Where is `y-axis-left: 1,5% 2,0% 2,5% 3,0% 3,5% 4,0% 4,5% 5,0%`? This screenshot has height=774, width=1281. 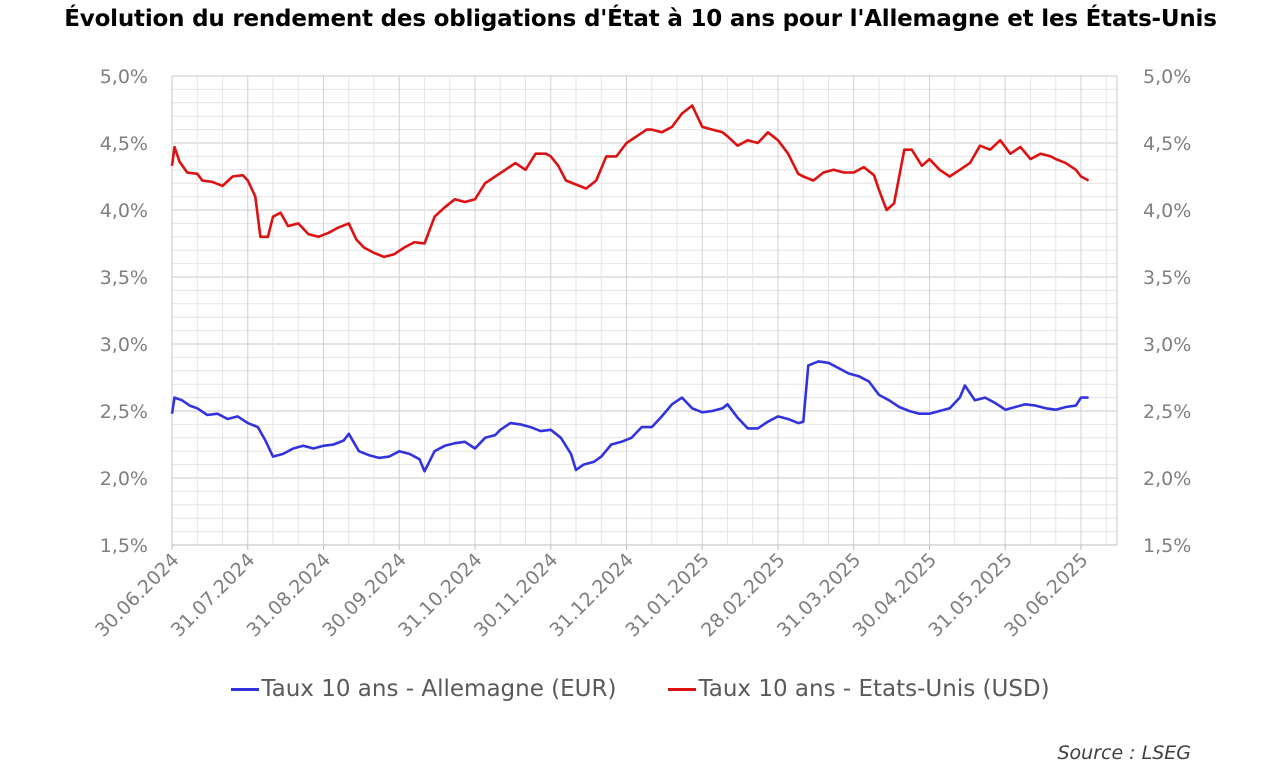 y-axis-left: 1,5% 2,0% 2,5% 3,0% 3,5% 4,0% 4,5% 5,0% is located at coordinates (124, 311).